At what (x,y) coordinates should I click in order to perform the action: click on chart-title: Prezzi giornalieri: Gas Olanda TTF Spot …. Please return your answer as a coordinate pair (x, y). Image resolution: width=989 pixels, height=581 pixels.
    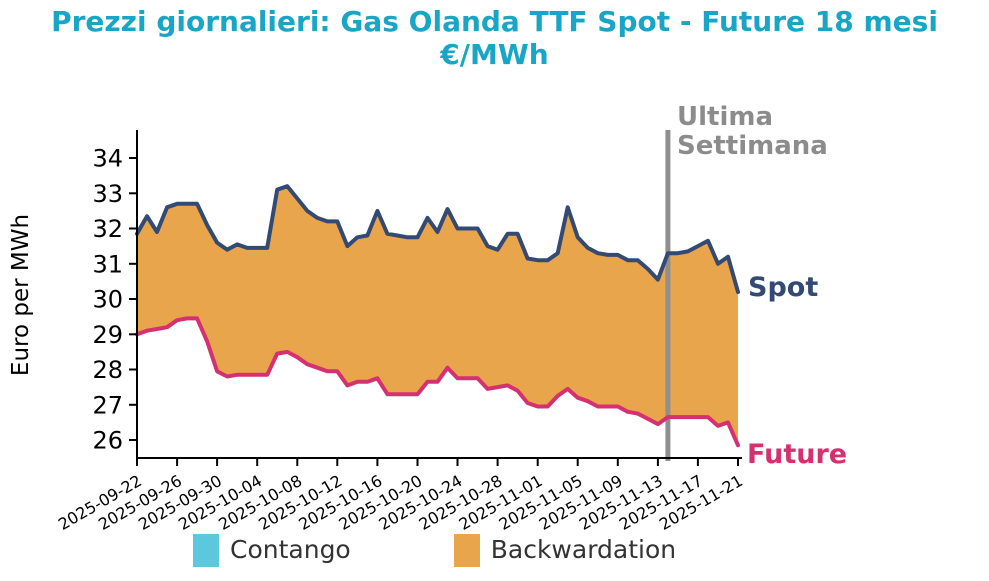
    Looking at the image, I should click on (494, 38).